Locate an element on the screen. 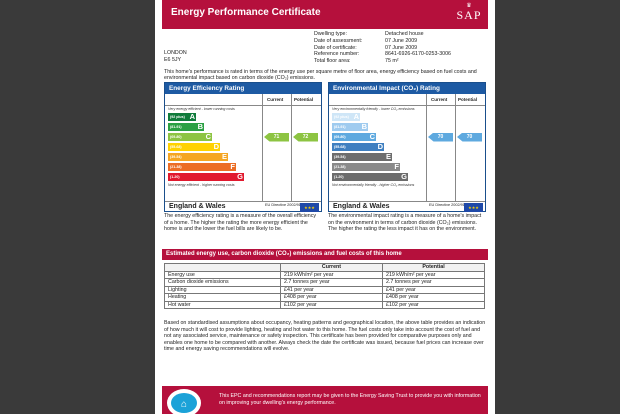  property-address: LONDON E6 5JY is located at coordinates (175, 57).